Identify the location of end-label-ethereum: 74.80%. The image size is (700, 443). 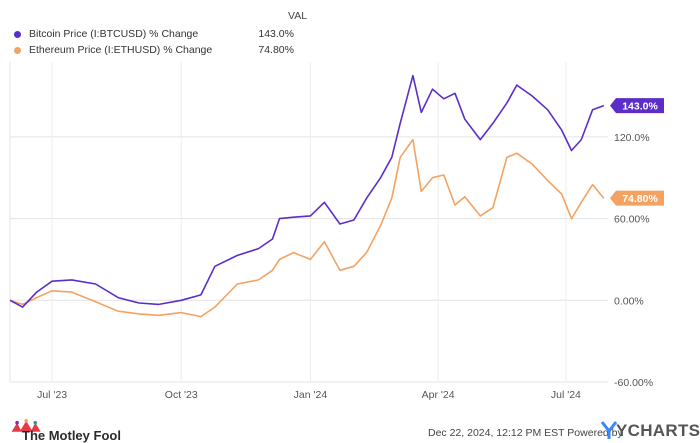
(637, 198).